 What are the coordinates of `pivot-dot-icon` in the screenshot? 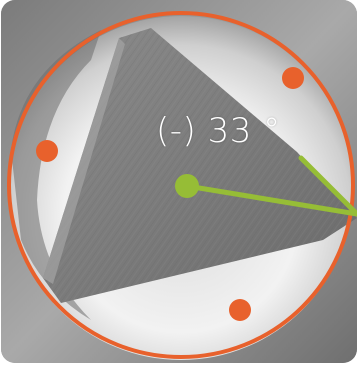 It's located at (187, 186).